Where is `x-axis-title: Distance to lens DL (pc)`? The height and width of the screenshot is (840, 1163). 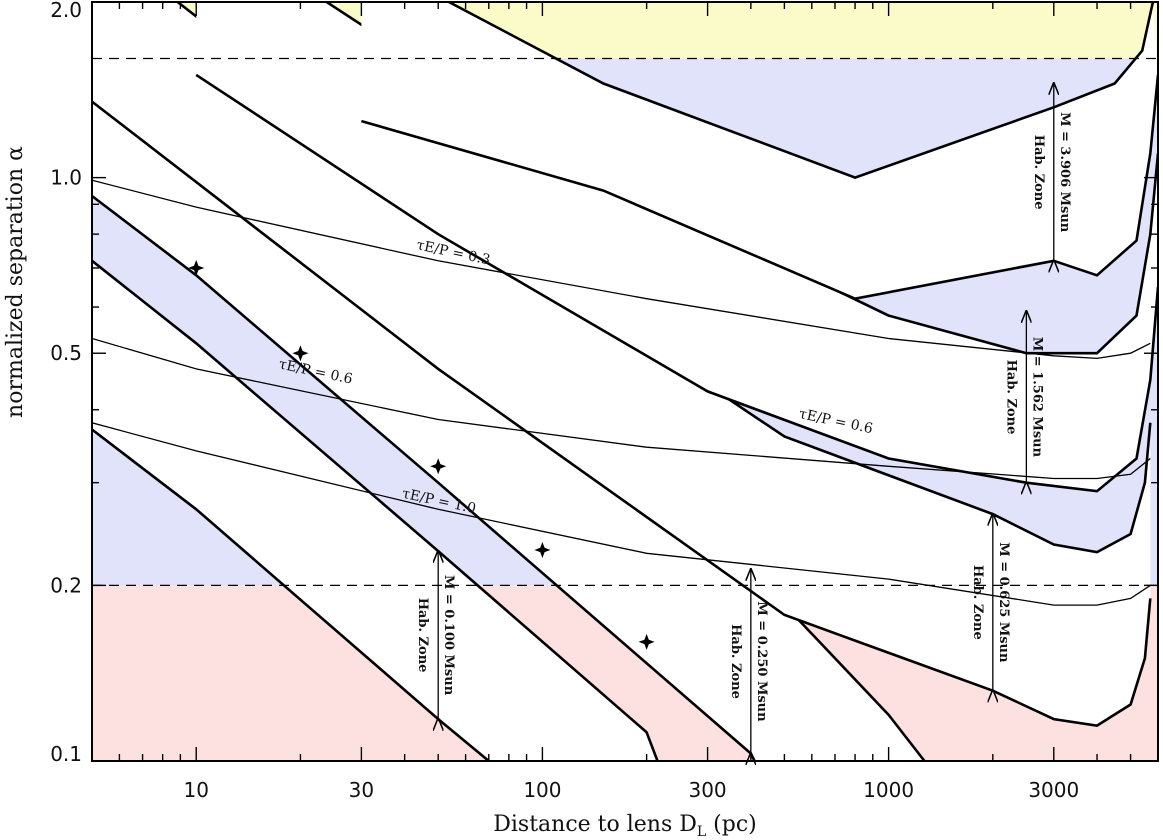 x-axis-title: Distance to lens DL (pc) is located at coordinates (625, 826).